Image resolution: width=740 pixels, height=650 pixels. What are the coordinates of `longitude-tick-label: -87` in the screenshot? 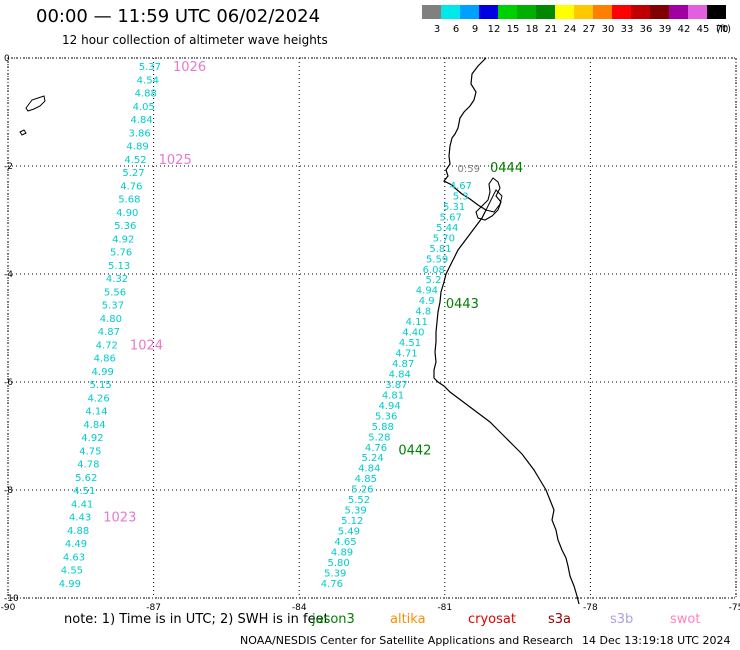 It's located at (153, 608).